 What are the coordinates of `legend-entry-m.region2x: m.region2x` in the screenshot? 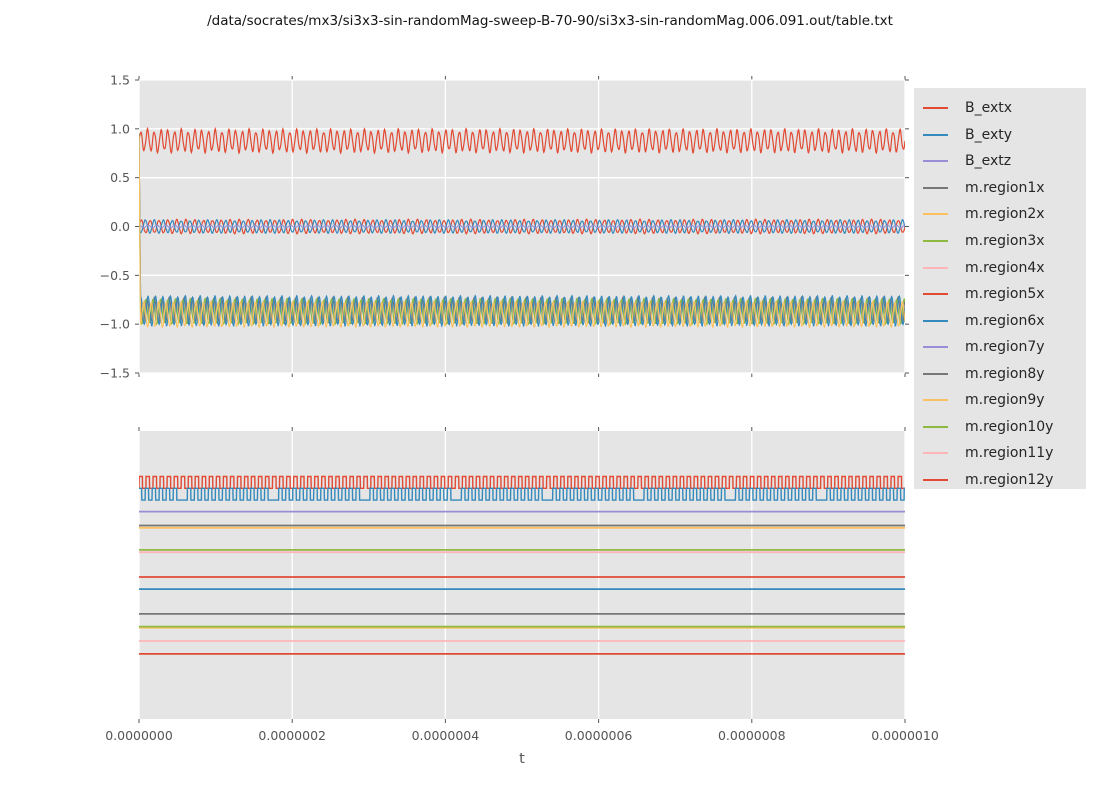 It's located at (1000, 214).